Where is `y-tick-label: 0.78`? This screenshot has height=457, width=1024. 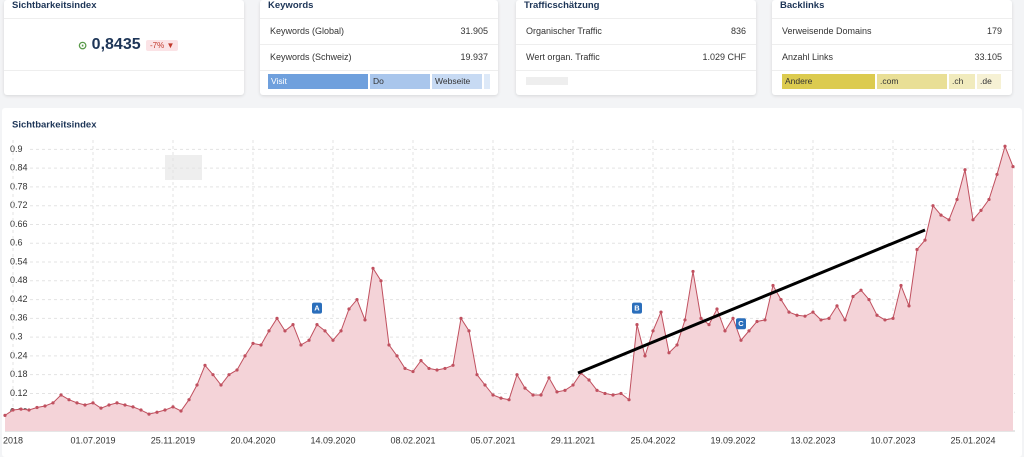 y-tick-label: 0.78 is located at coordinates (19, 186).